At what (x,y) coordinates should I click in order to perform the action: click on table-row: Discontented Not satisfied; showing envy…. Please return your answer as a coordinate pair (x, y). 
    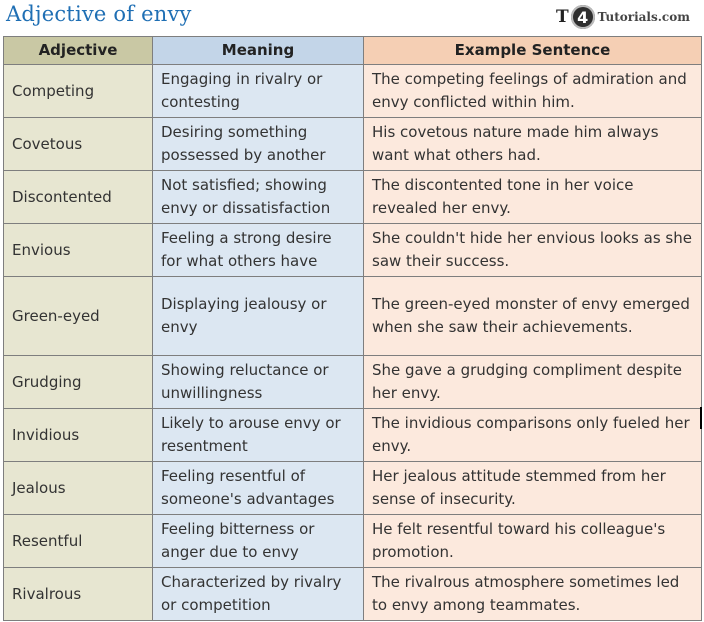
    Looking at the image, I should click on (352, 197).